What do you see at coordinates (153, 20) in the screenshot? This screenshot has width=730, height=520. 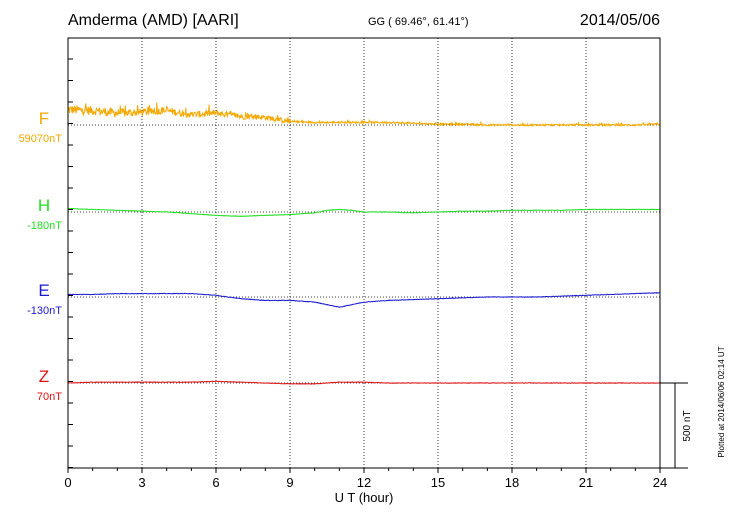 I see `station-title: Amderma (AMD) [AARI]` at bounding box center [153, 20].